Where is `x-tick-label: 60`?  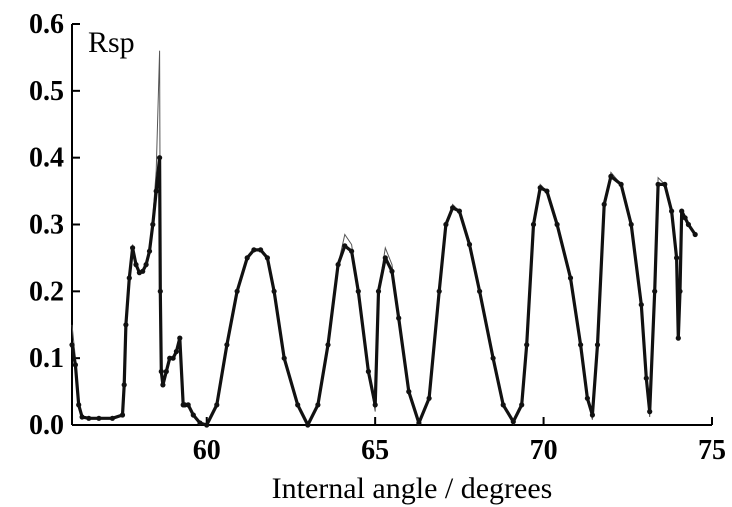
x-tick-label: 60 is located at coordinates (207, 450).